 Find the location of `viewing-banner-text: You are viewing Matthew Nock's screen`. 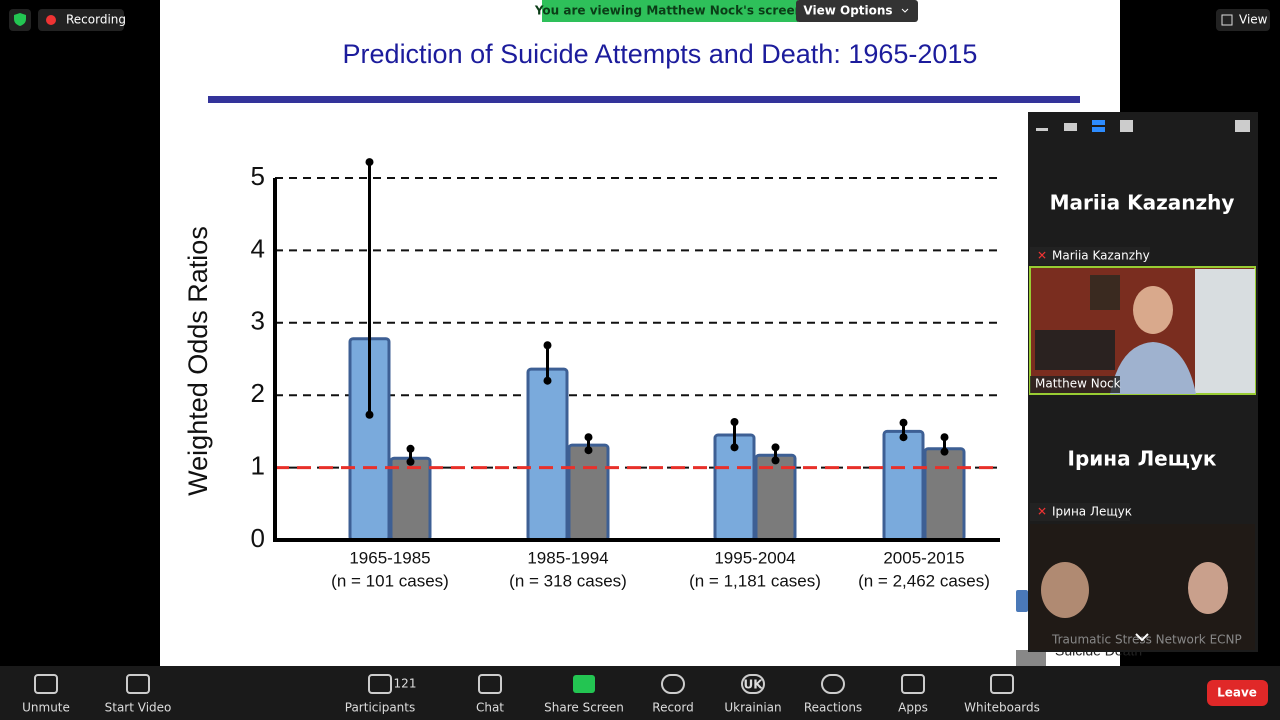

viewing-banner-text: You are viewing Matthew Nock's screen is located at coordinates (668, 11).